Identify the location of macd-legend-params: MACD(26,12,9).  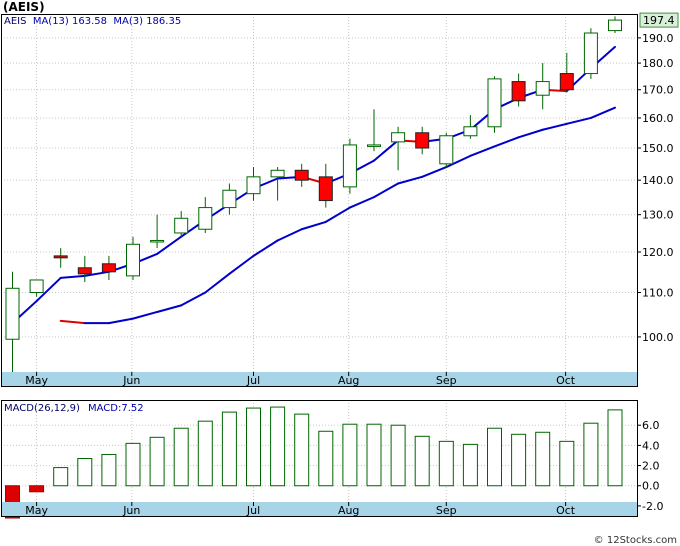
(42, 408).